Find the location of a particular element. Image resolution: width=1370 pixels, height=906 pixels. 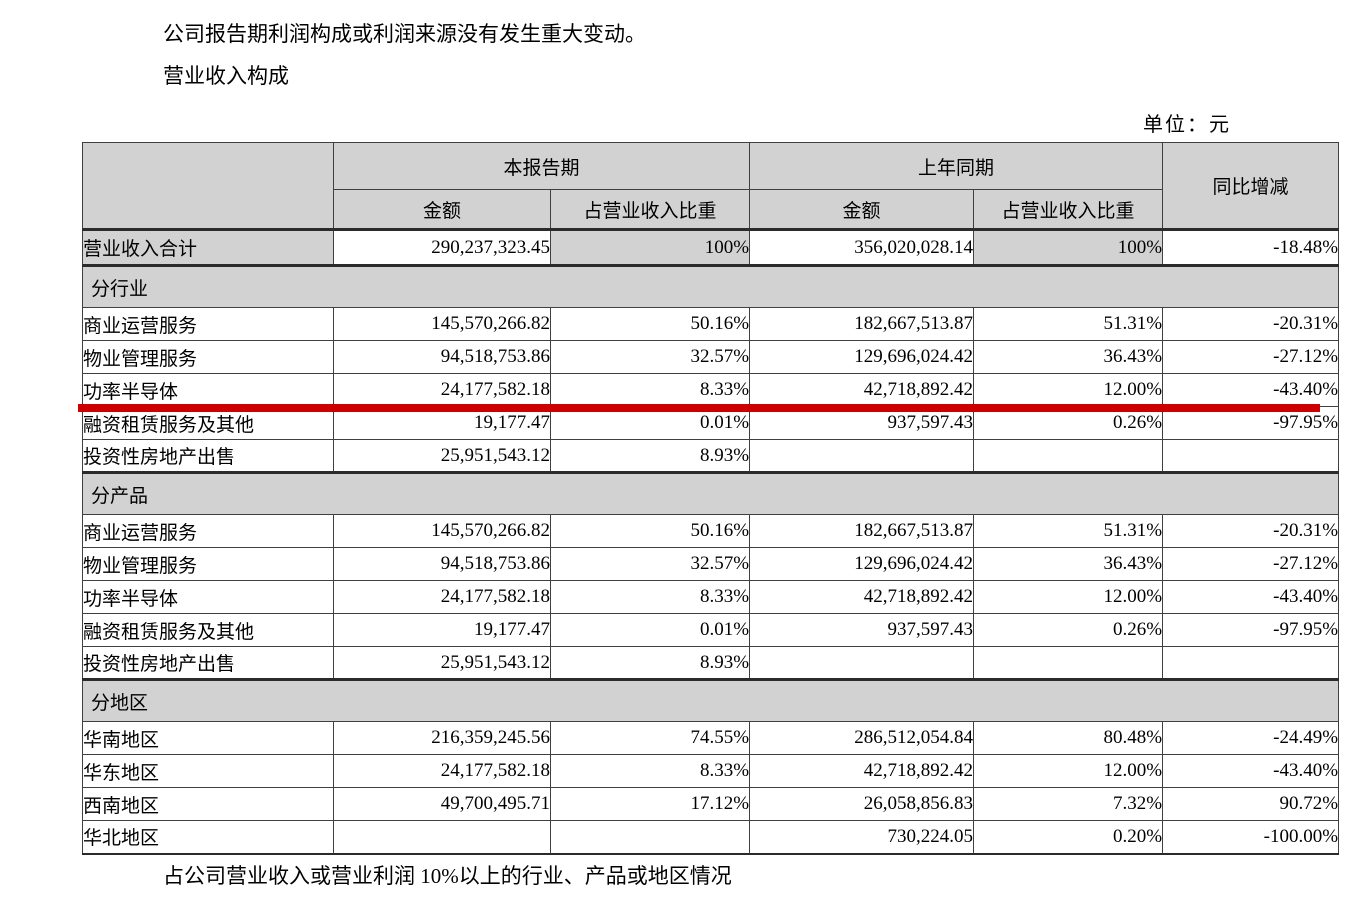

cell-prior-amount: 937,597.43 is located at coordinates (862, 630).